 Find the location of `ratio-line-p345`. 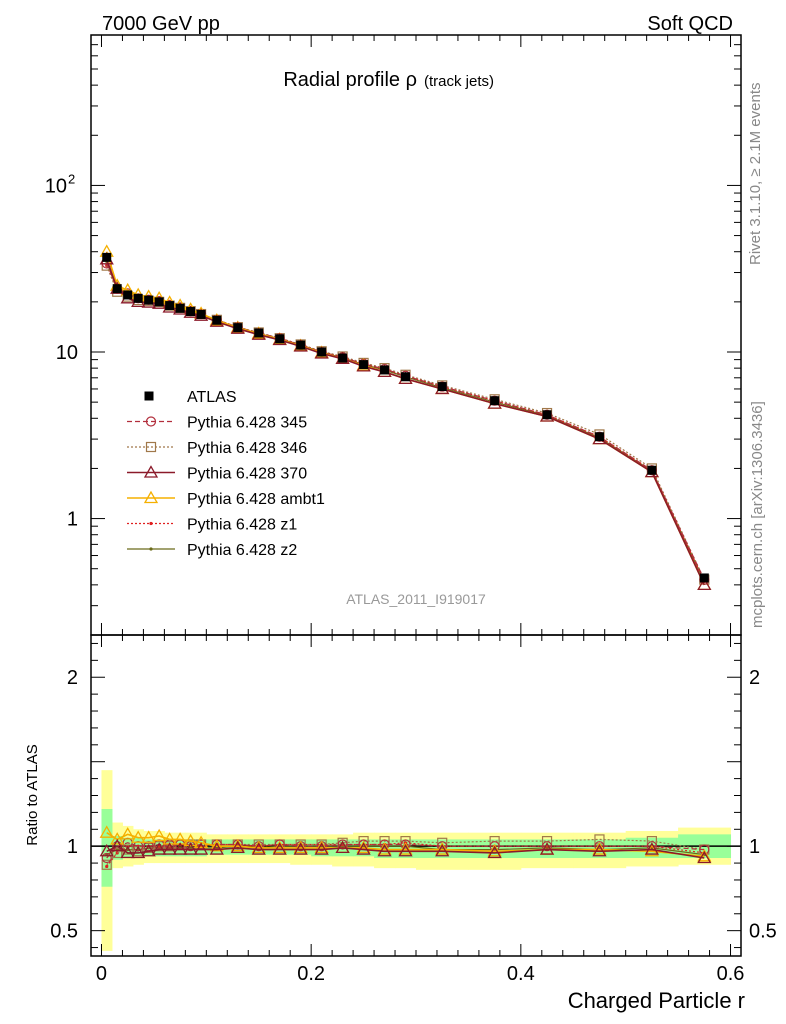

ratio-line-p345 is located at coordinates (405, 850).